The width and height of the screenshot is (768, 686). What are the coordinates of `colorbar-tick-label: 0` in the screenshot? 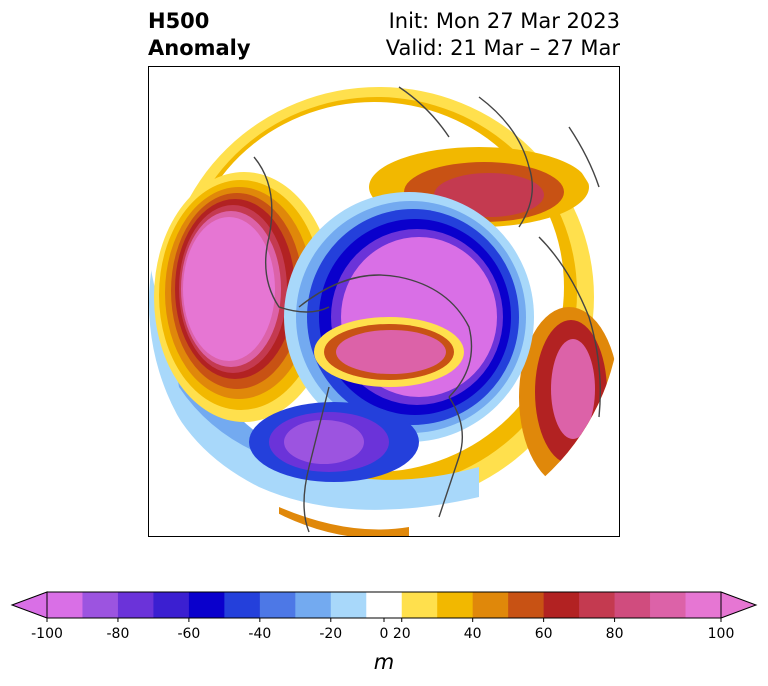 It's located at (384, 634).